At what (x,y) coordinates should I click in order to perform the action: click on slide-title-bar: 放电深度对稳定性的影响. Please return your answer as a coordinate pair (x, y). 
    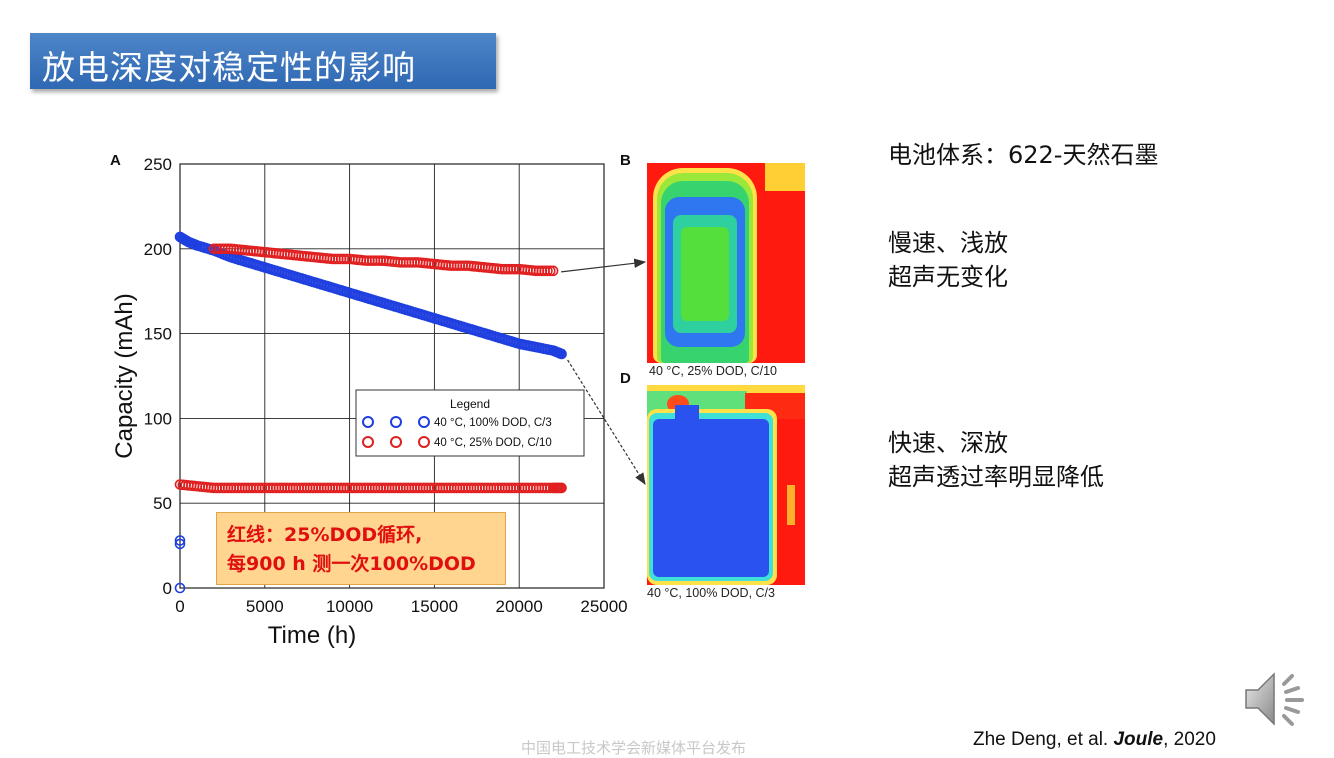
    Looking at the image, I should click on (263, 61).